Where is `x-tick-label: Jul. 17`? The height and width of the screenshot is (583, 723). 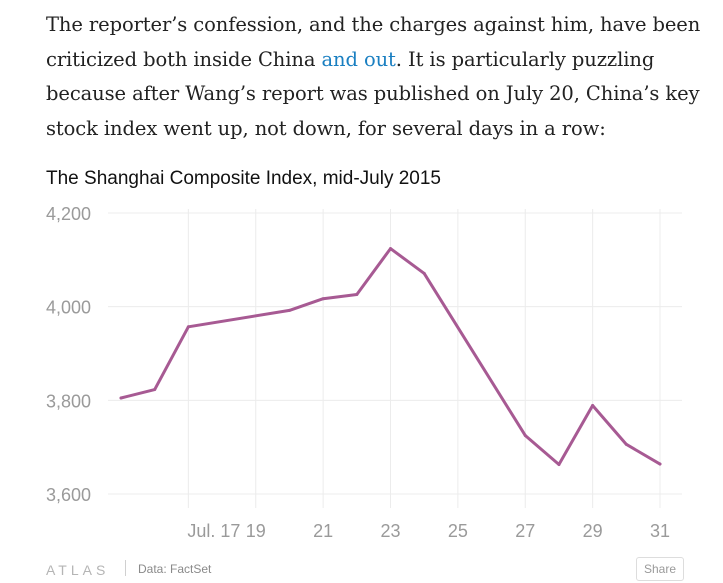 x-tick-label: Jul. 17 is located at coordinates (213, 531).